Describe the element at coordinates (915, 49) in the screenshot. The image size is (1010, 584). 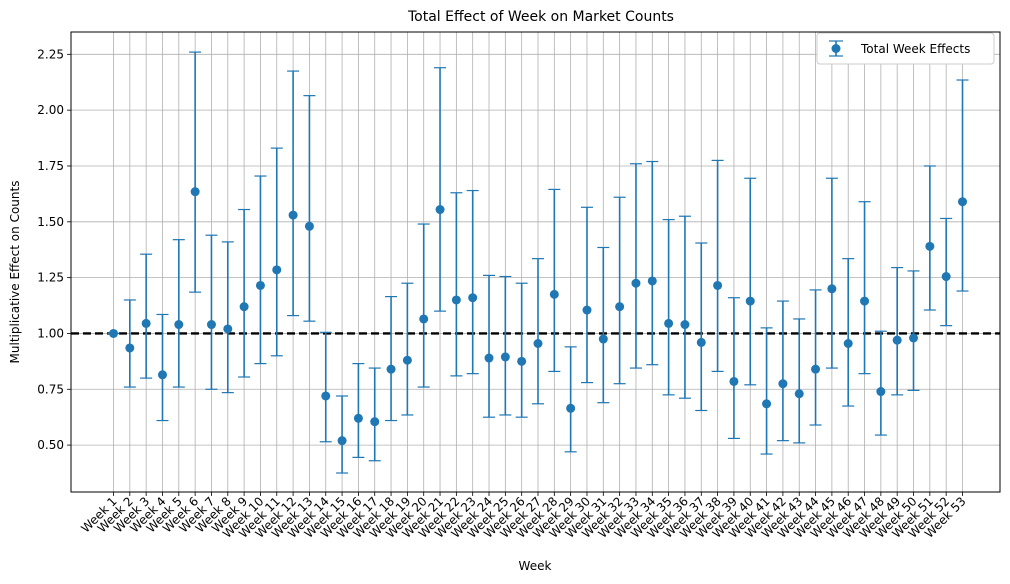
I see `legend-label: Total Week Effects` at that location.